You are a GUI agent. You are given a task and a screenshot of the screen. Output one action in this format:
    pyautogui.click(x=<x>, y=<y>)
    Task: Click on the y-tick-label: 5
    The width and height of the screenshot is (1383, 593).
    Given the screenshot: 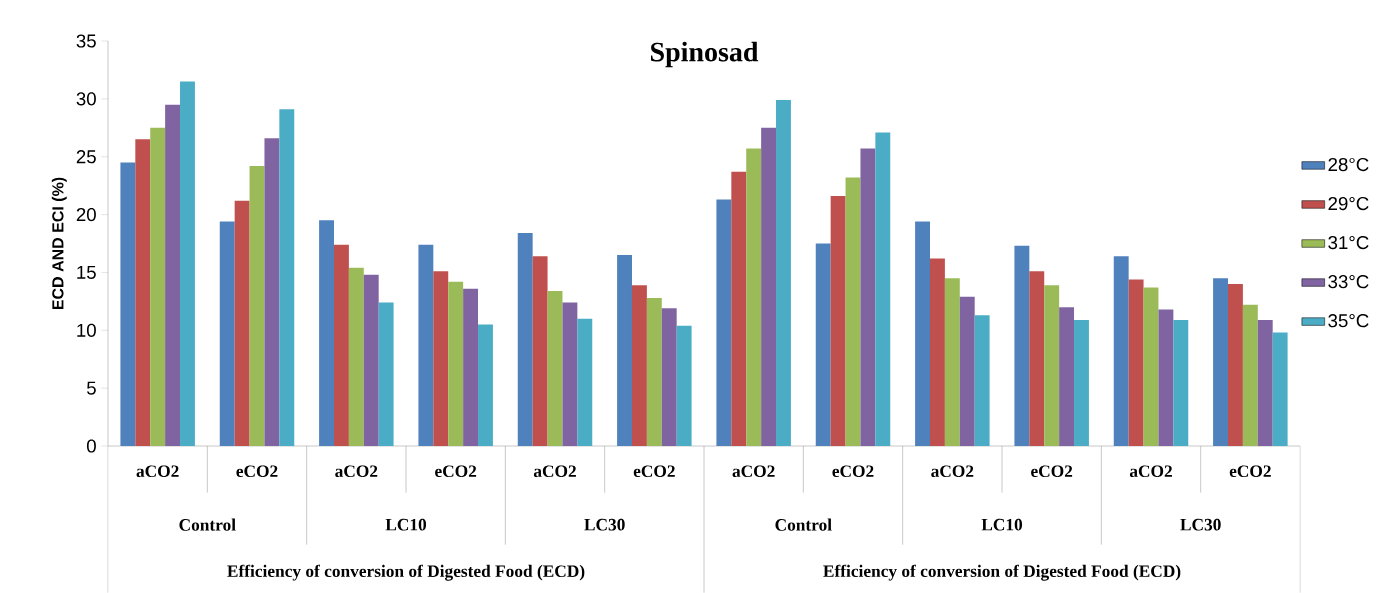 What is the action you would take?
    pyautogui.click(x=91, y=388)
    